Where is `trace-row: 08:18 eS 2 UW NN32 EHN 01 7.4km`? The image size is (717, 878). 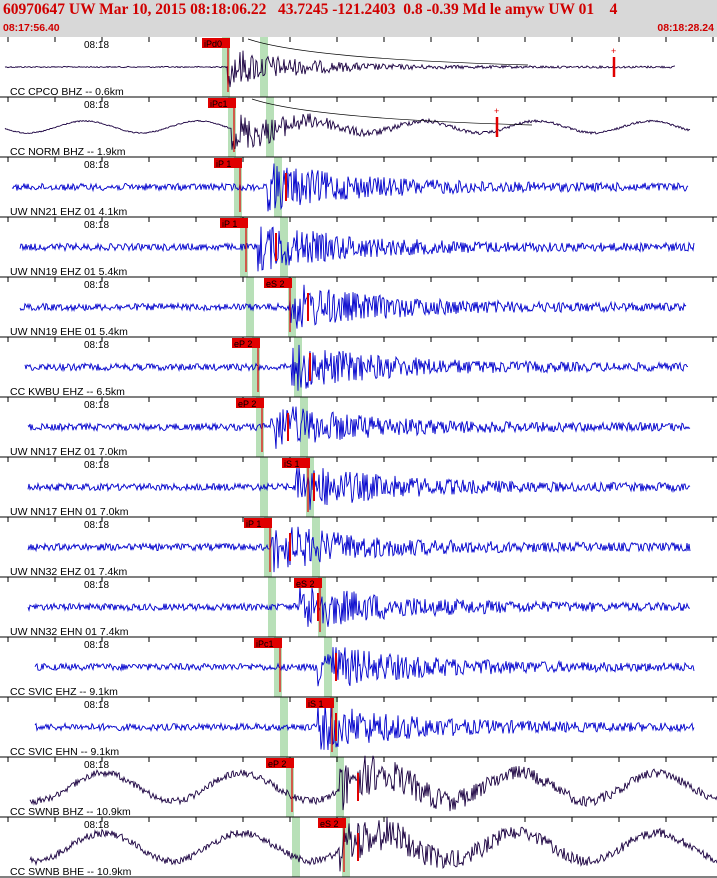 trace-row: 08:18 eS 2 UW NN32 EHN 01 7.4km is located at coordinates (358, 607).